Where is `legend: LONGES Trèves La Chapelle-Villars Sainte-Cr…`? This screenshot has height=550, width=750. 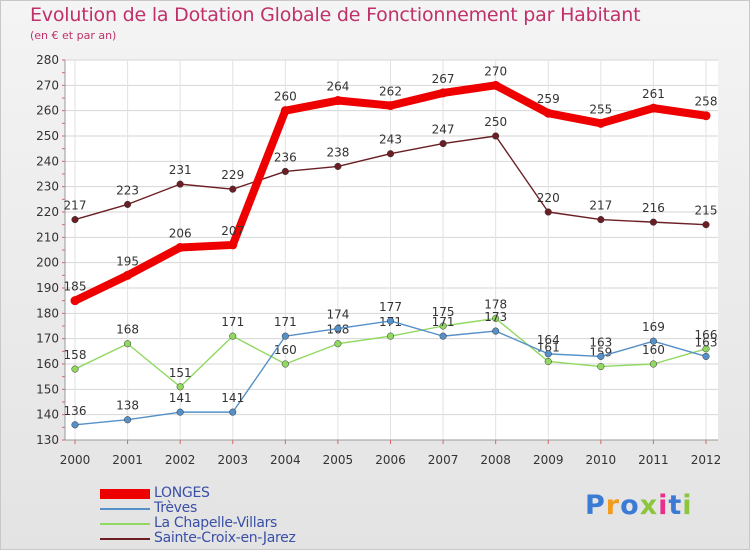
legend: LONGES Trèves La Chapelle-Villars Sainte-Cr… is located at coordinates (198, 516).